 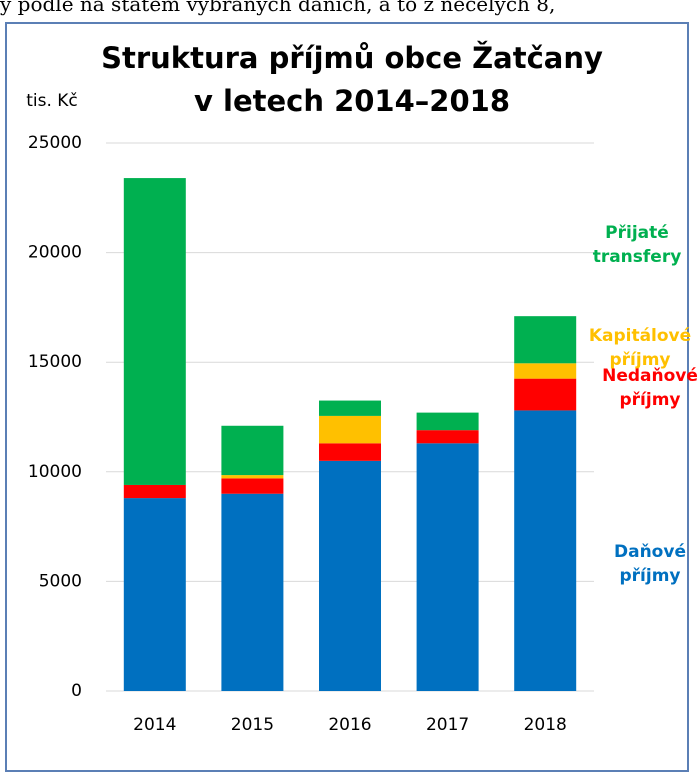 I want to click on chart-title: v letech 2014–2018, so click(x=352, y=101).